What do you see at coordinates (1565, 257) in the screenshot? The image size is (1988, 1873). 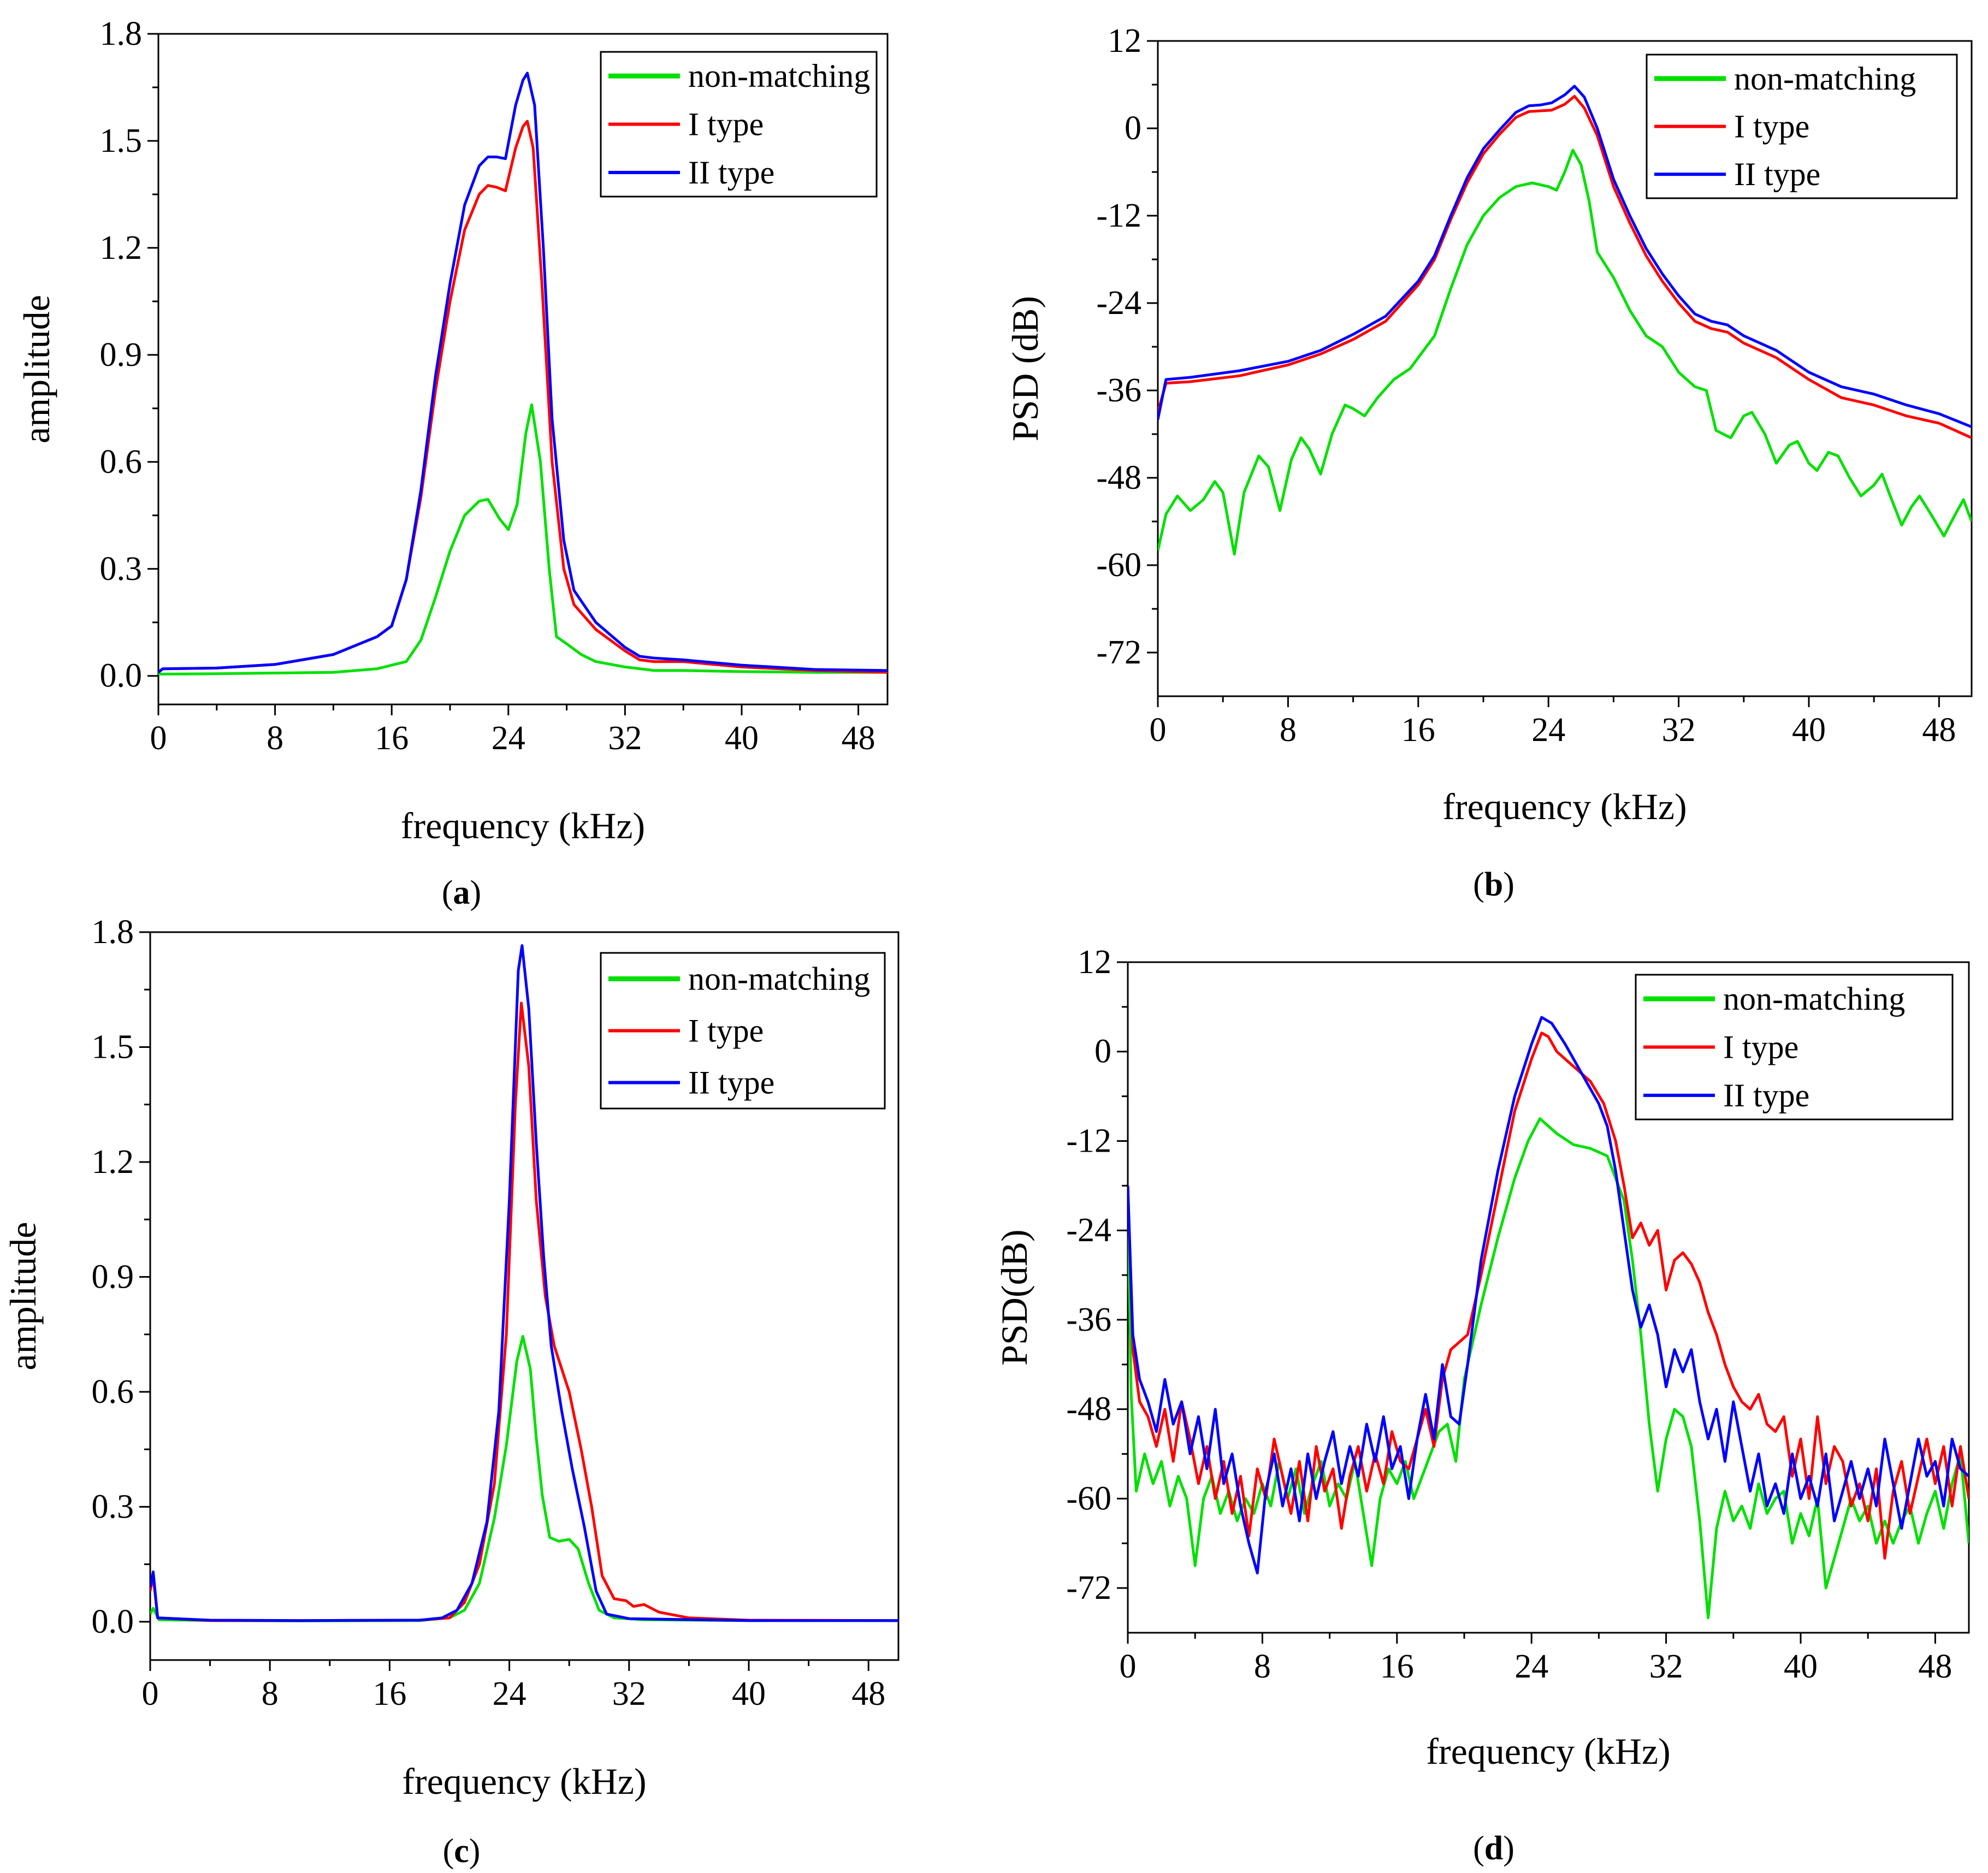 I see `series-line-ii-type-b` at bounding box center [1565, 257].